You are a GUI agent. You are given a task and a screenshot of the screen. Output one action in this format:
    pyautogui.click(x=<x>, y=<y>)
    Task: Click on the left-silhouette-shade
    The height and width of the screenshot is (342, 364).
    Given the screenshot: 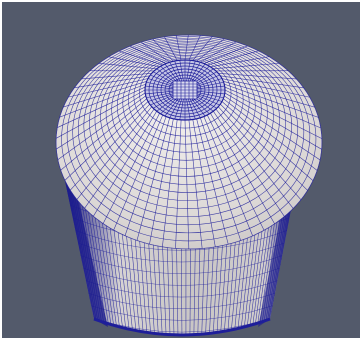 What is the action you would take?
    pyautogui.click(x=83, y=239)
    